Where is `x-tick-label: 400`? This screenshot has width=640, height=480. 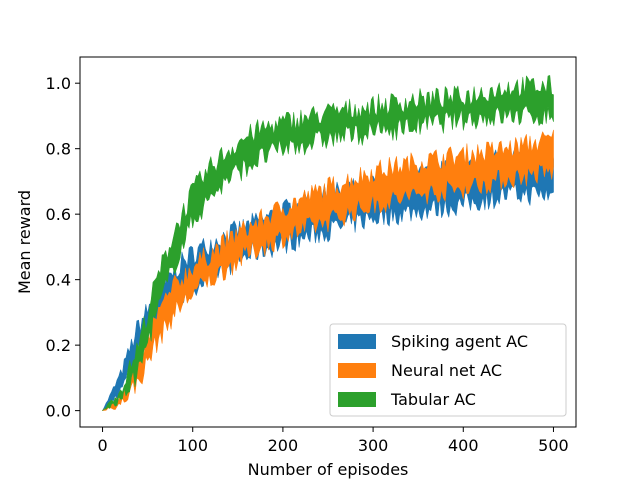
x-tick-label: 400 is located at coordinates (463, 445).